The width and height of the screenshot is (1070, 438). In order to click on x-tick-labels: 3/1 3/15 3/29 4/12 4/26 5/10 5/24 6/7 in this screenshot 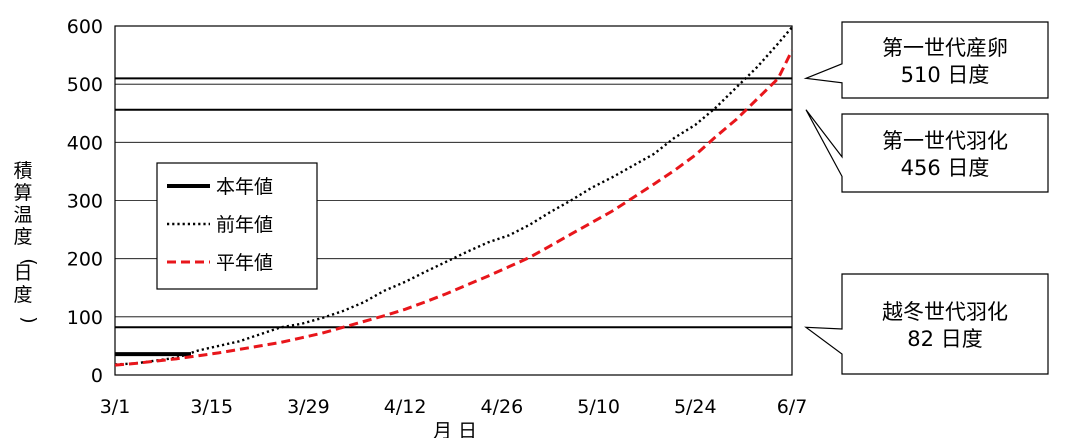, I will do `click(454, 407)`.